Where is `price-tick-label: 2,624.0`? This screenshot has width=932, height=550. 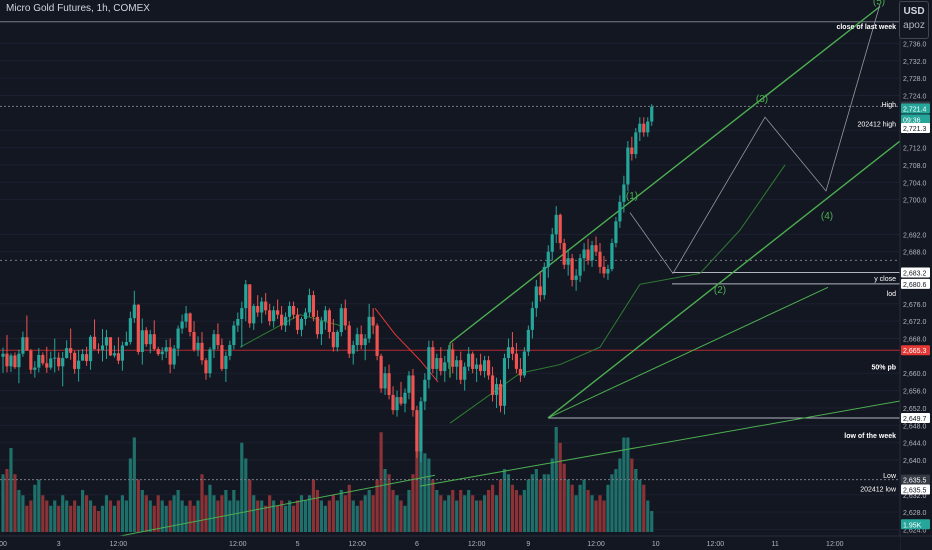 price-tick-label: 2,624.0 is located at coordinates (914, 530).